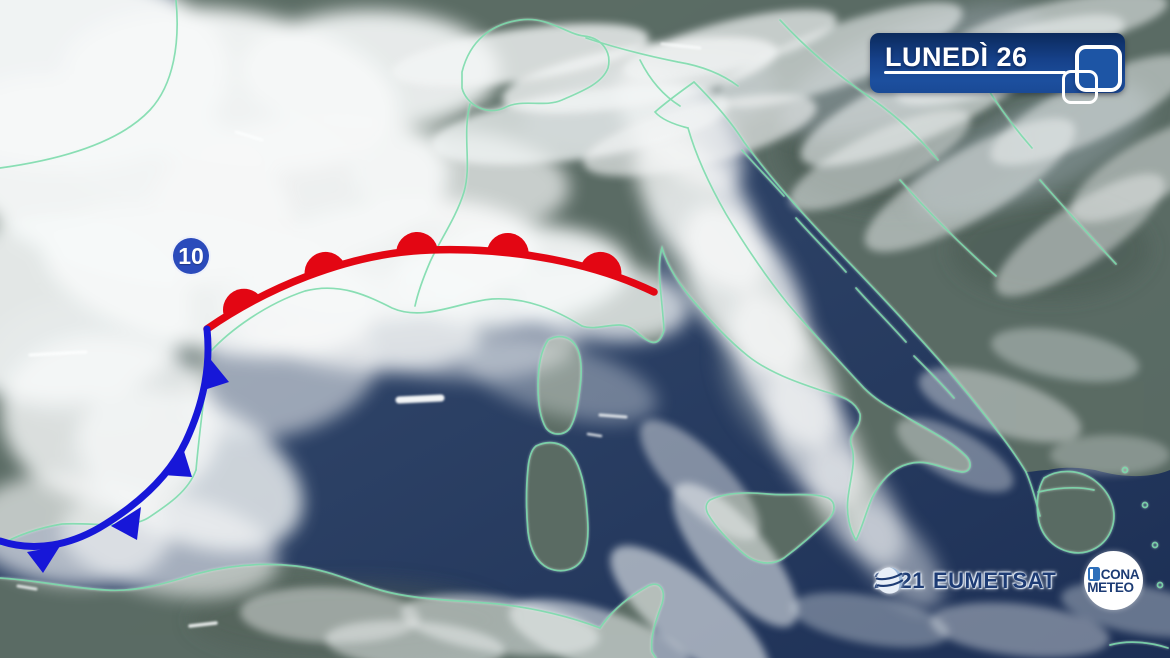 Image resolution: width=1170 pixels, height=658 pixels. I want to click on overlapping-squares-icon-small, so click(1080, 87).